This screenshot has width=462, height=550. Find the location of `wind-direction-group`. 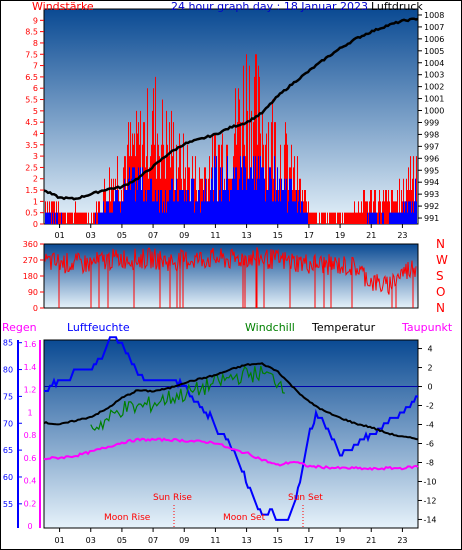

wind-direction-group is located at coordinates (230, 277).